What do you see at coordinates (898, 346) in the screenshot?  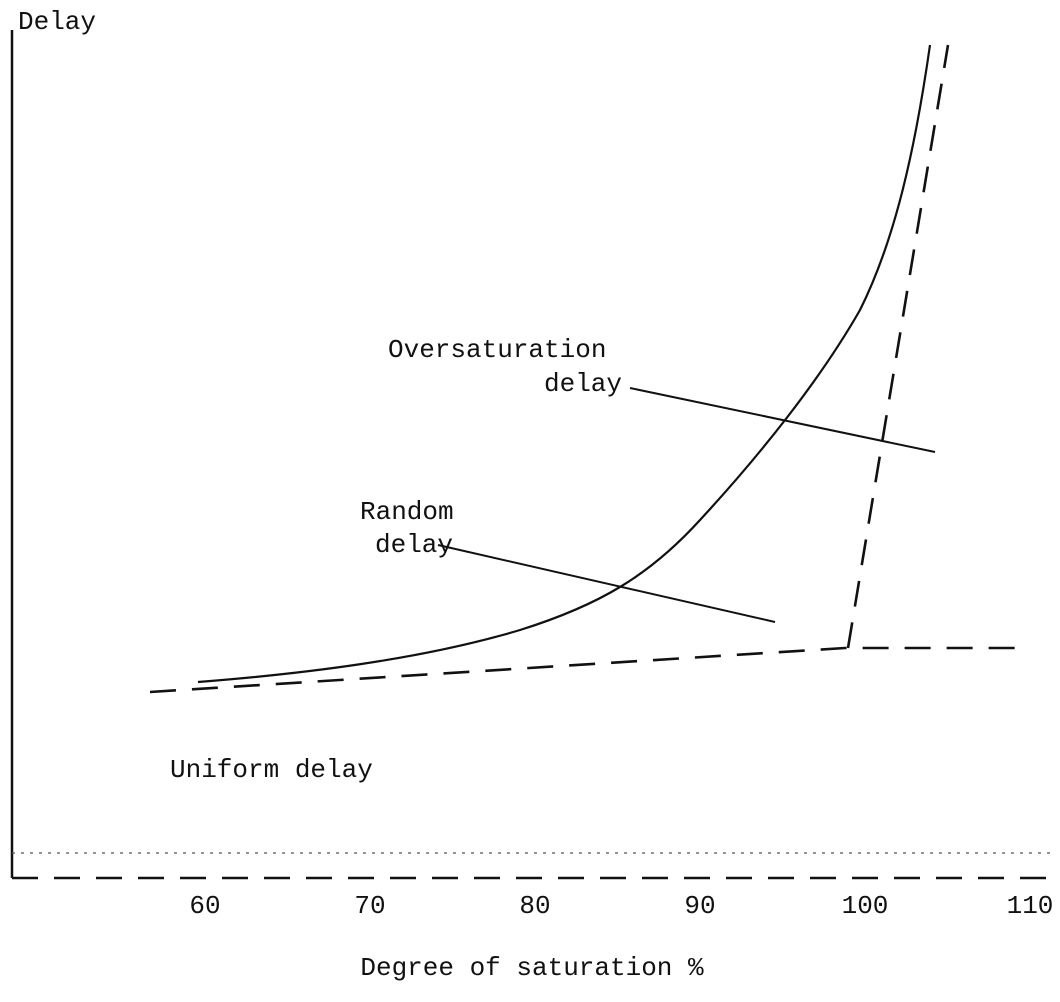 I see `oversaturation-line` at bounding box center [898, 346].